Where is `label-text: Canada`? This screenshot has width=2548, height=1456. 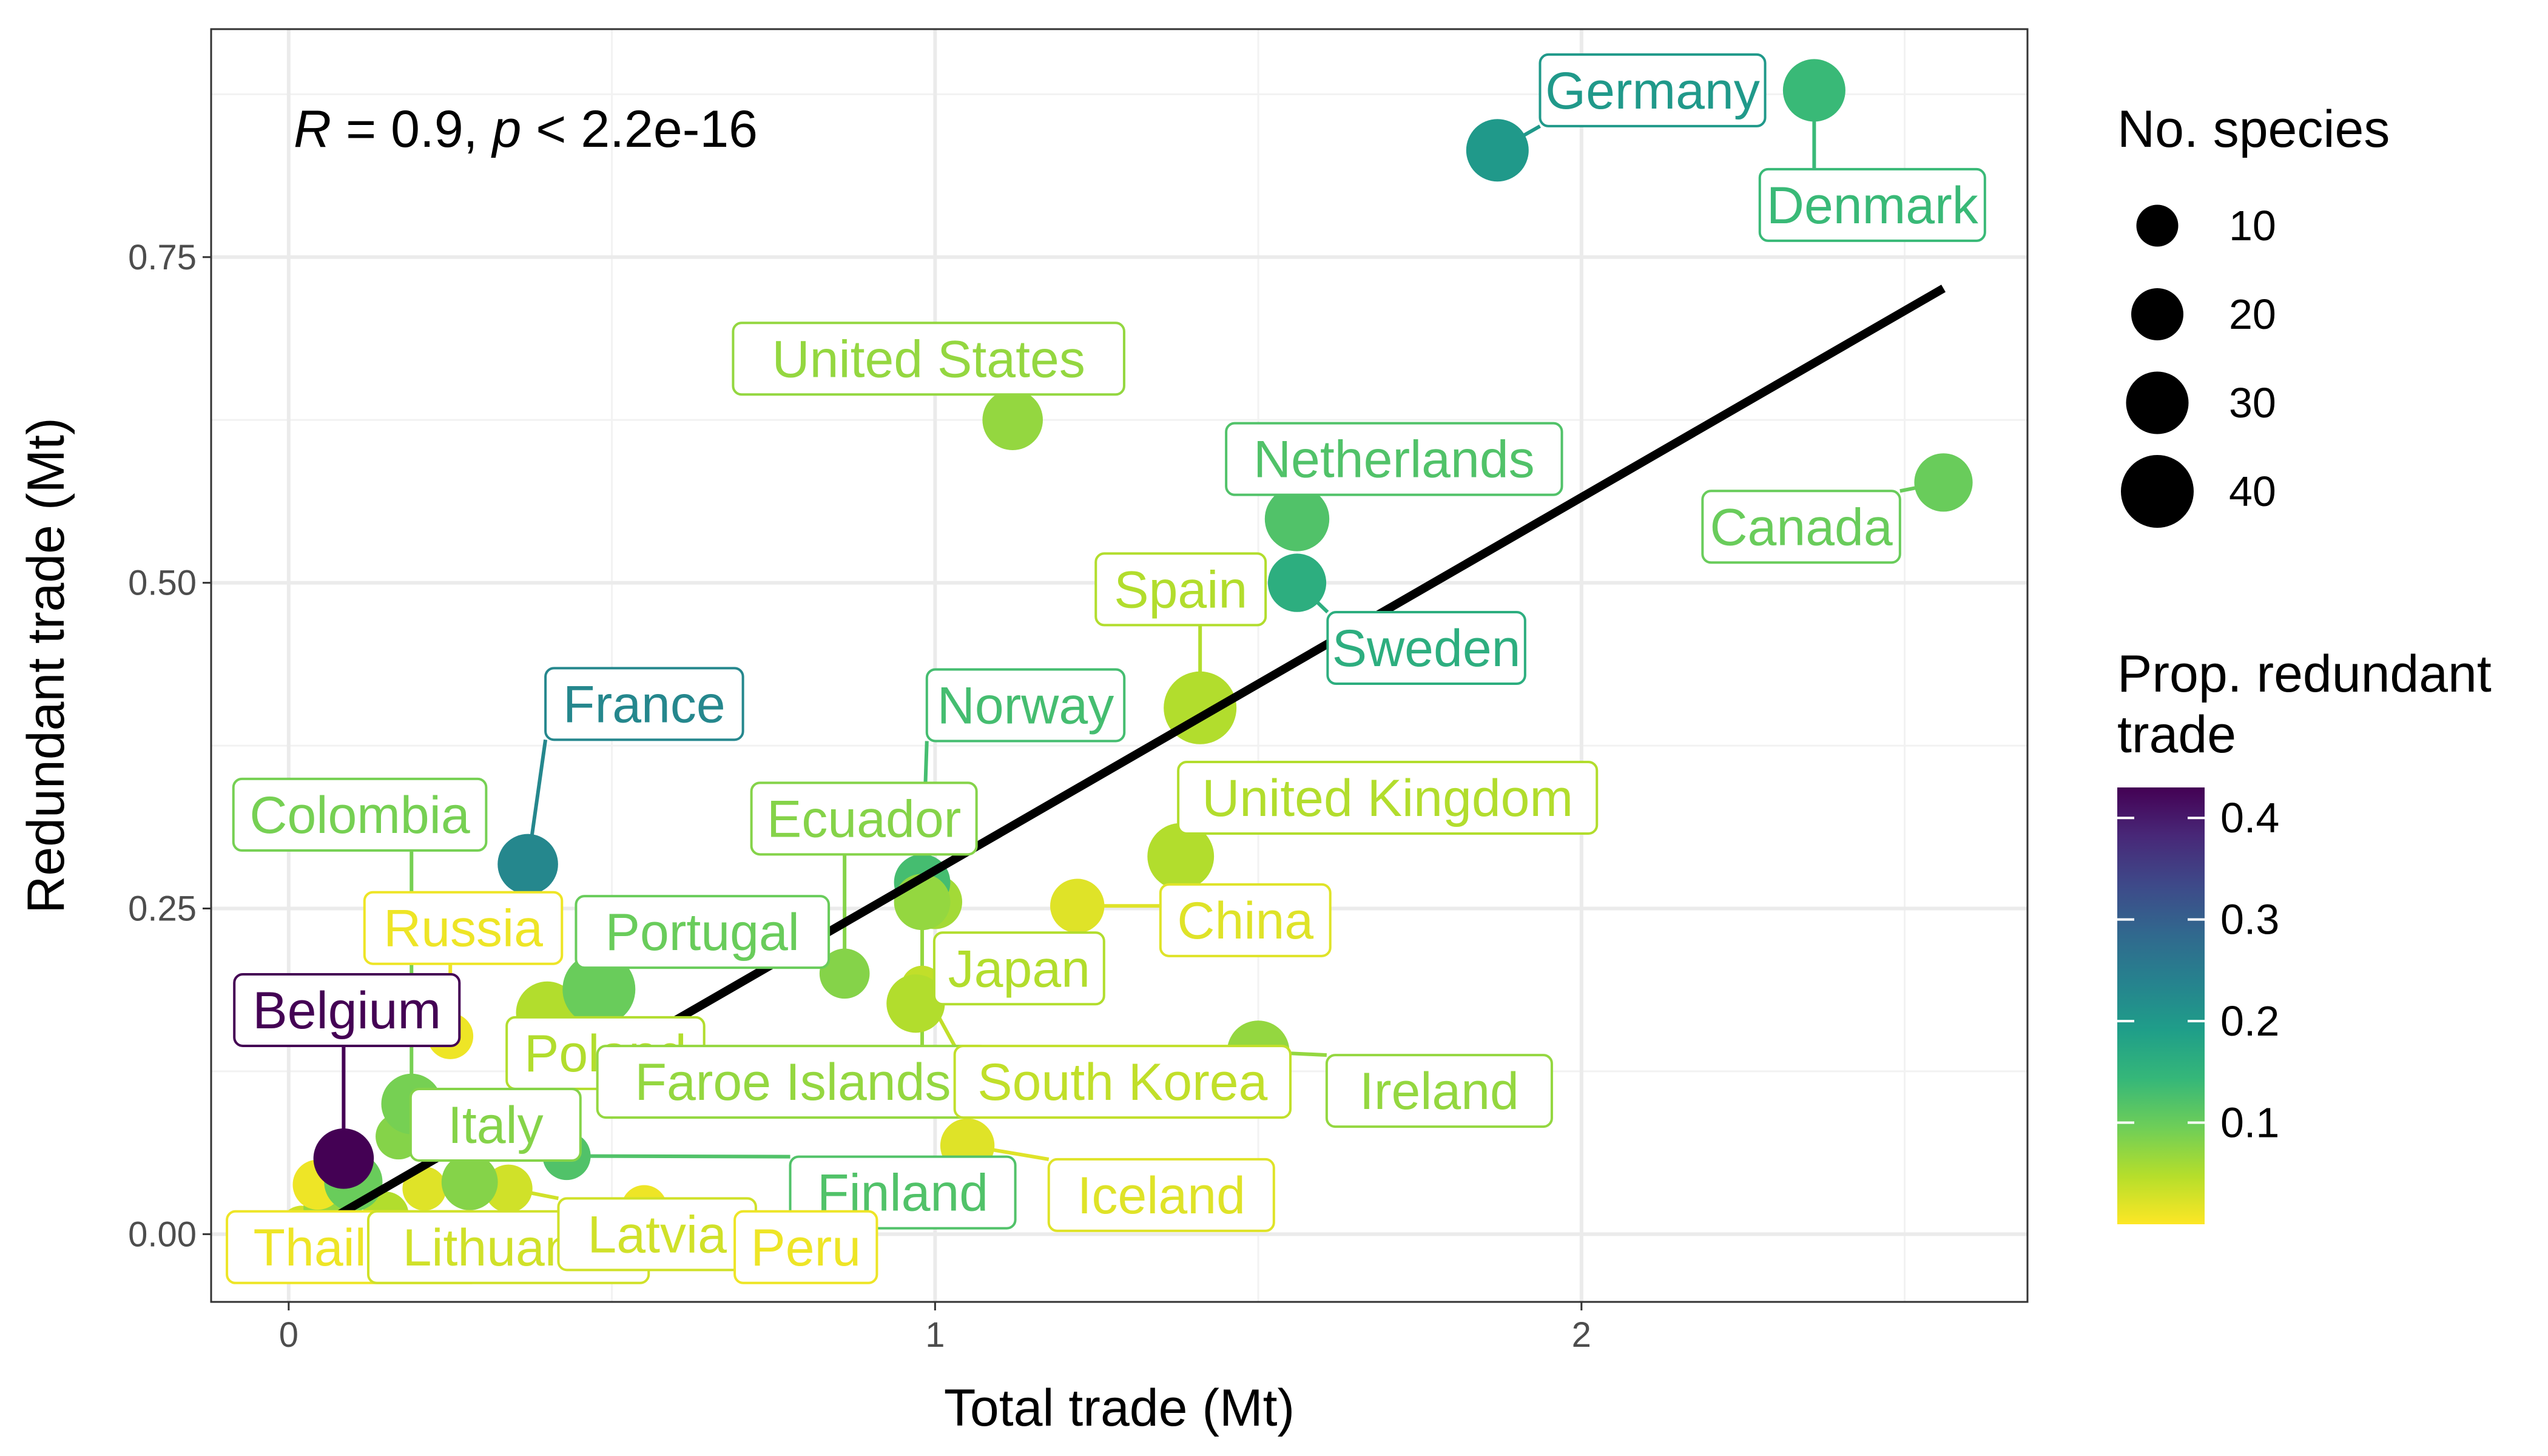
label-text: Canada is located at coordinates (1801, 527).